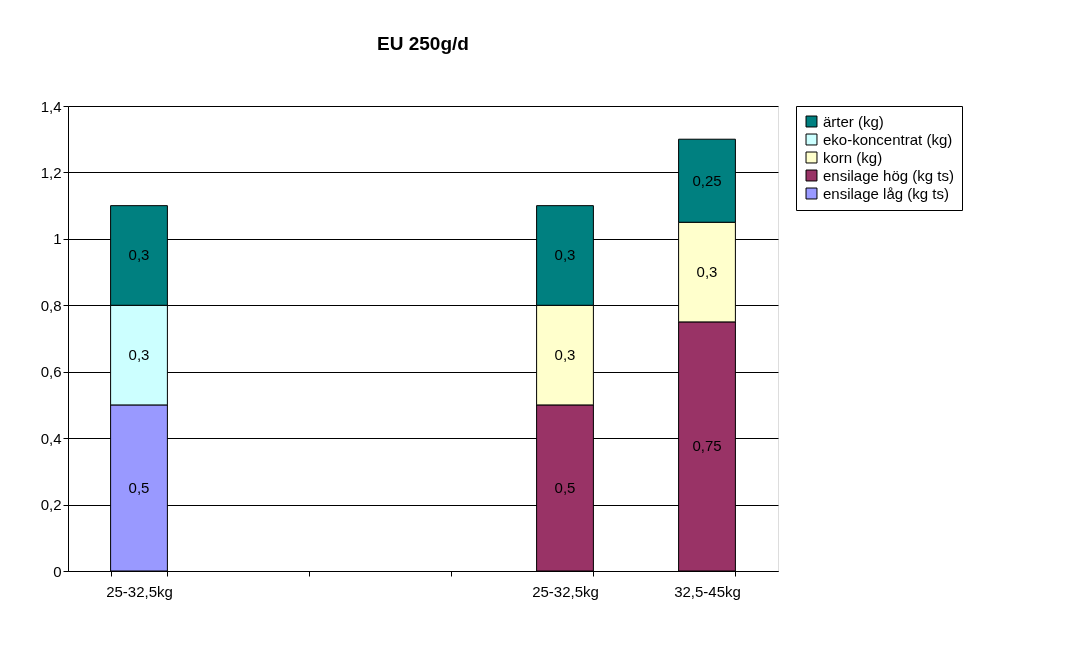  What do you see at coordinates (57, 239) in the screenshot?
I see `y-tick-label: 1` at bounding box center [57, 239].